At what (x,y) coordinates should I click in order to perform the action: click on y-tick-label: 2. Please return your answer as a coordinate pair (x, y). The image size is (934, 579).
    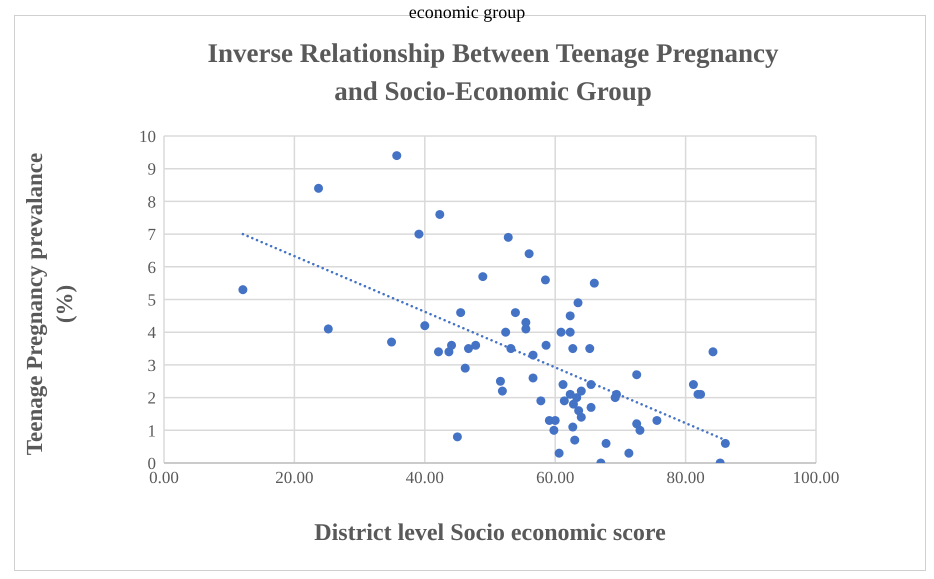
    Looking at the image, I should click on (152, 398).